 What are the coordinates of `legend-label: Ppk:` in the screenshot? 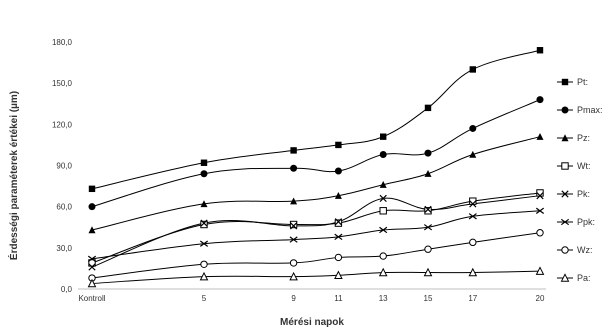 It's located at (586, 222).